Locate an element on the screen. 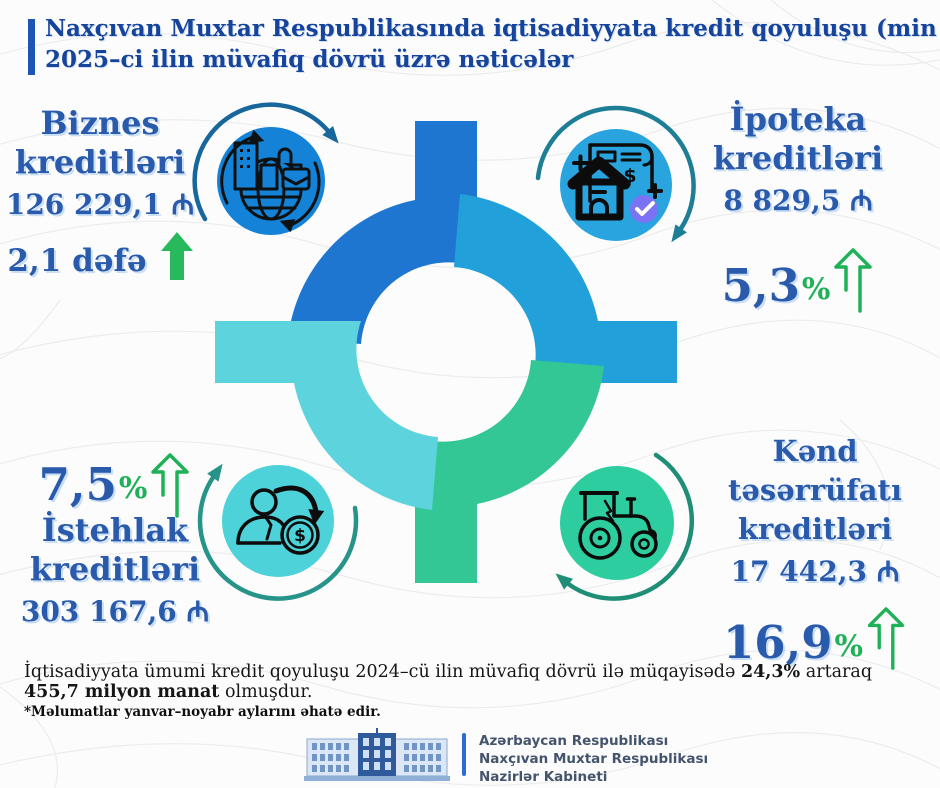 The image size is (940, 788). orbit-arrowhead-ipoteka is located at coordinates (679, 233).